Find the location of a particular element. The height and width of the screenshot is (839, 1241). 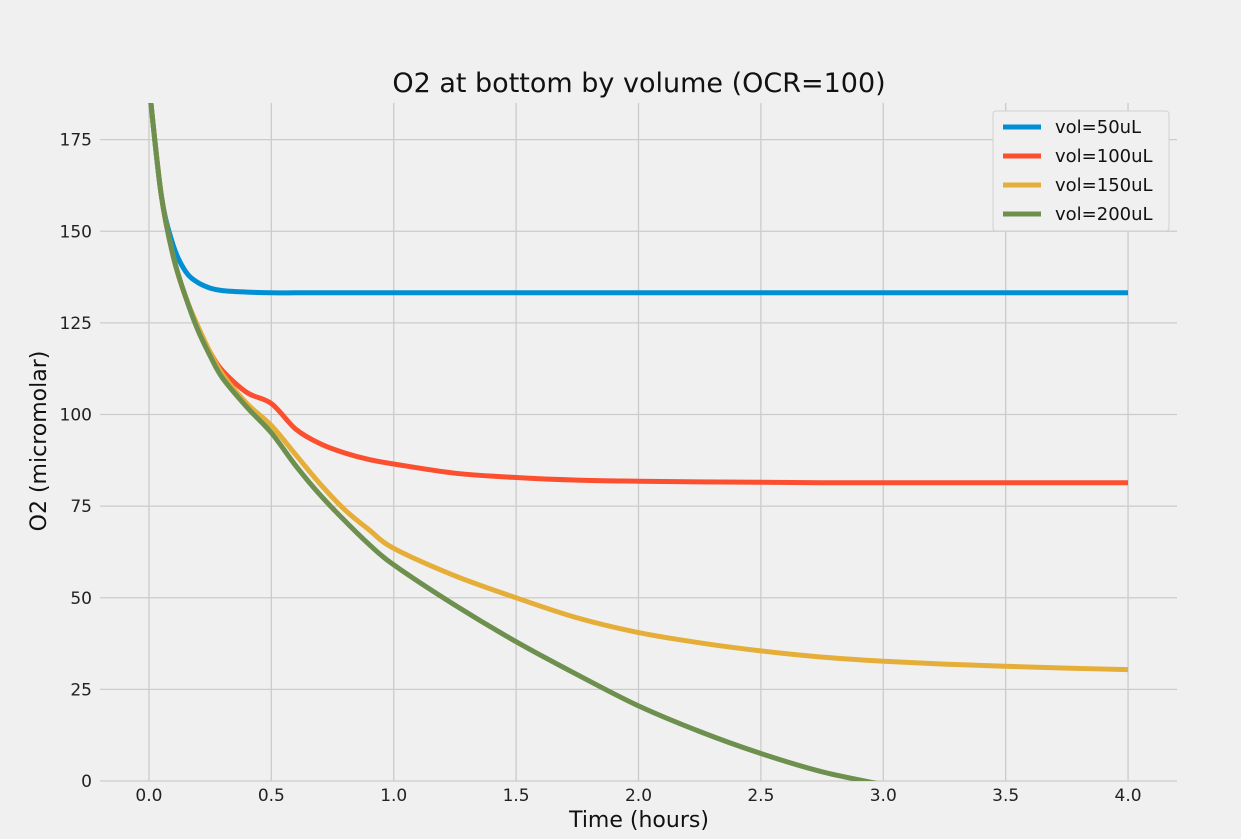

x-tick-label: 1.0 is located at coordinates (393, 796).